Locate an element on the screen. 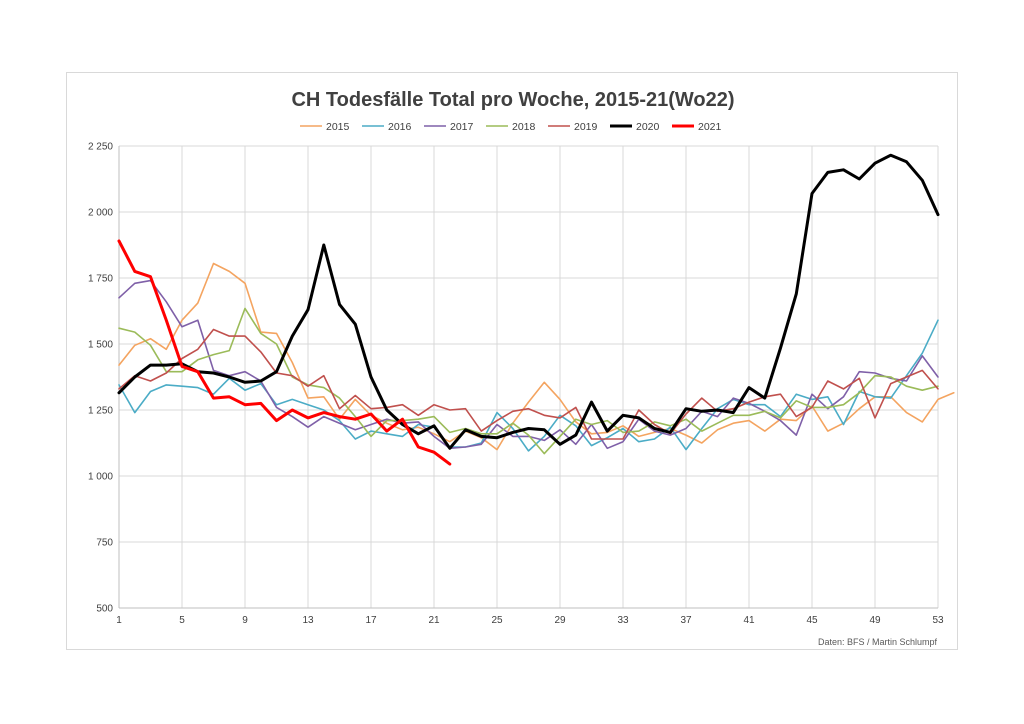 Image resolution: width=1024 pixels, height=724 pixels. x-tick-label: 17 is located at coordinates (371, 620).